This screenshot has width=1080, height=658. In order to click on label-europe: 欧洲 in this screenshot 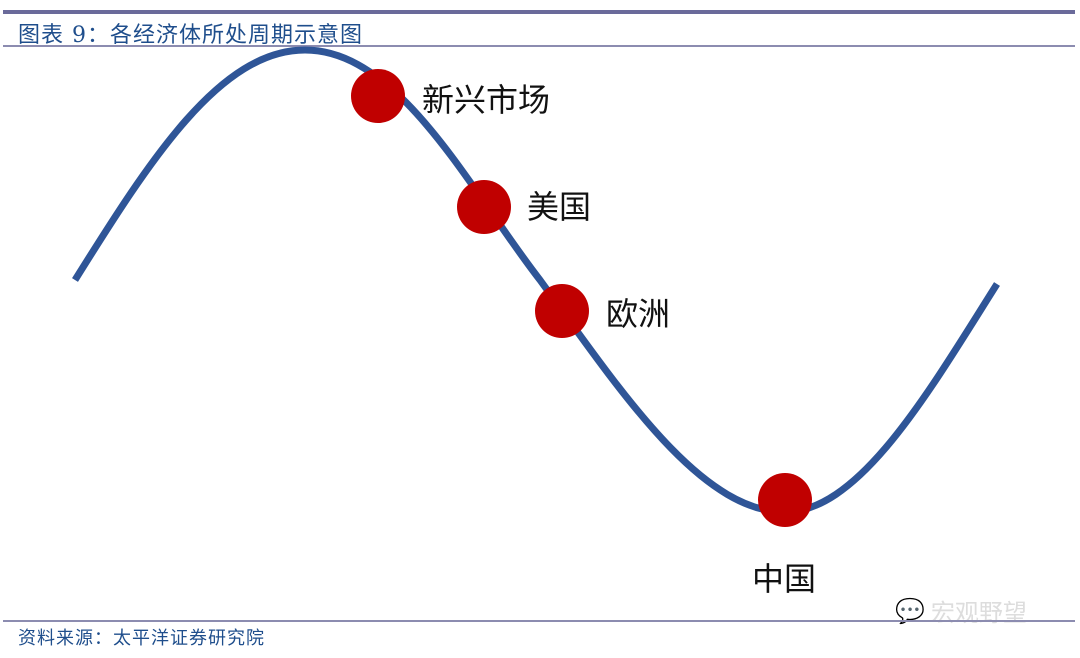, I will do `click(638, 314)`.